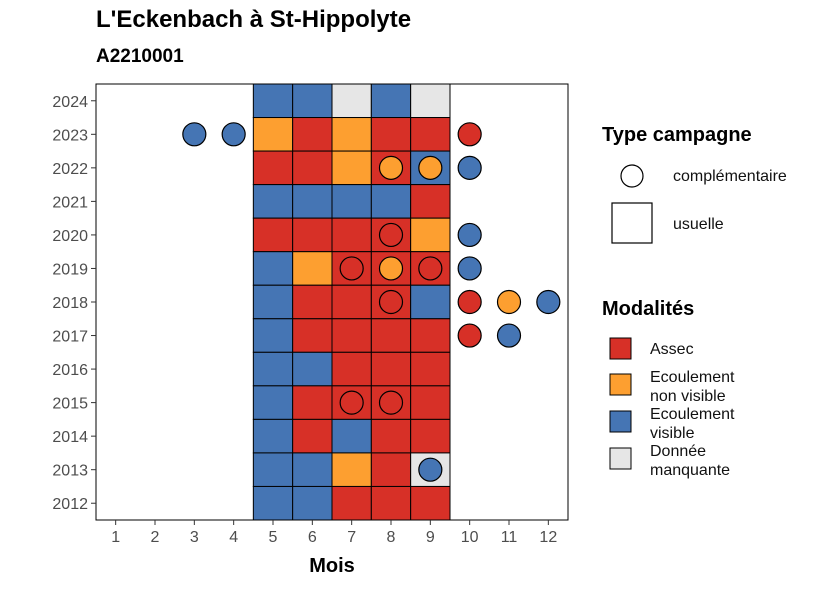  What do you see at coordinates (692, 387) in the screenshot?
I see `legend-mod-ecoulement-non-visible: Ecoulement non visible` at bounding box center [692, 387].